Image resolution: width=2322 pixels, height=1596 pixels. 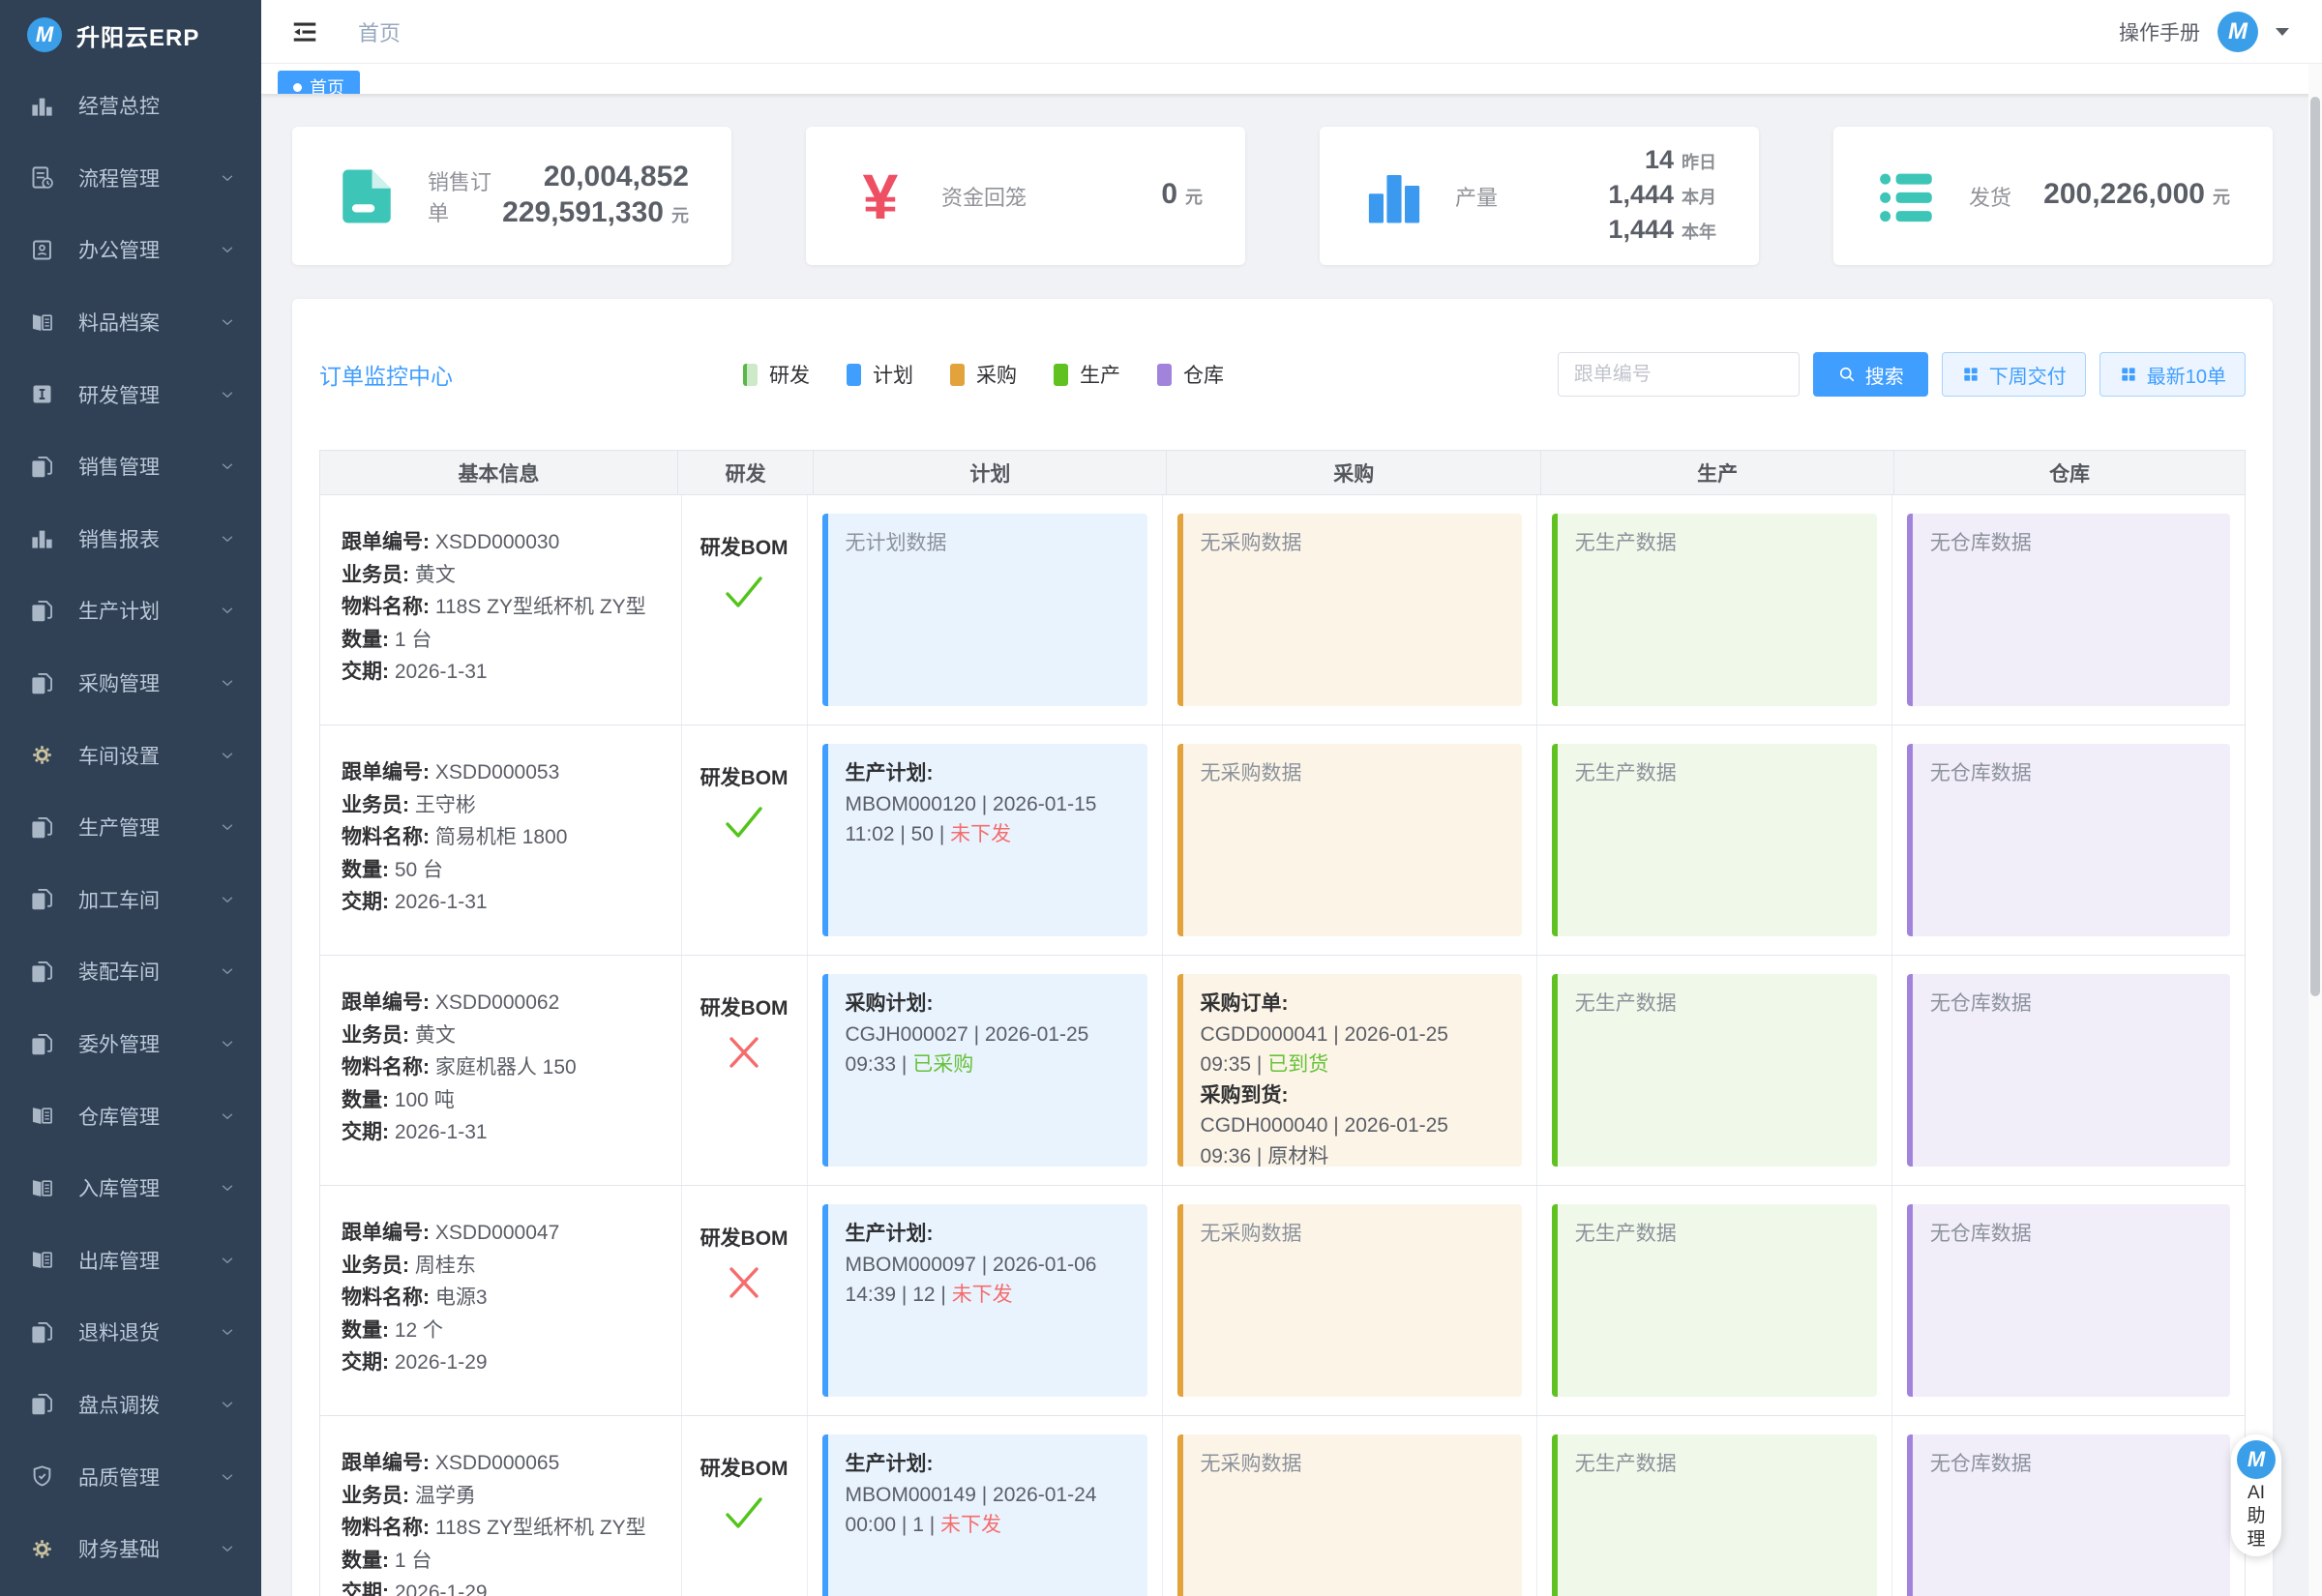 I want to click on sidebar-item-装配车间: 装配车间, so click(x=130, y=971).